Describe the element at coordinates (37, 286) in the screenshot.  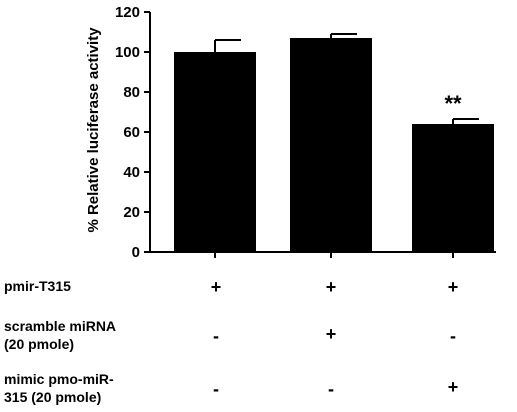
I see `condition-label-pmir-t315: pmir-T315` at that location.